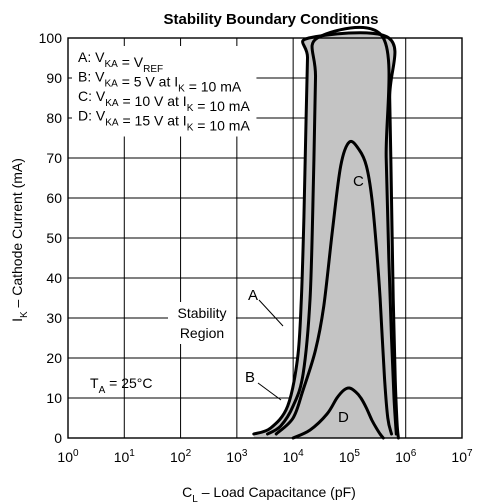  I want to click on pointer-b, so click(269, 391).